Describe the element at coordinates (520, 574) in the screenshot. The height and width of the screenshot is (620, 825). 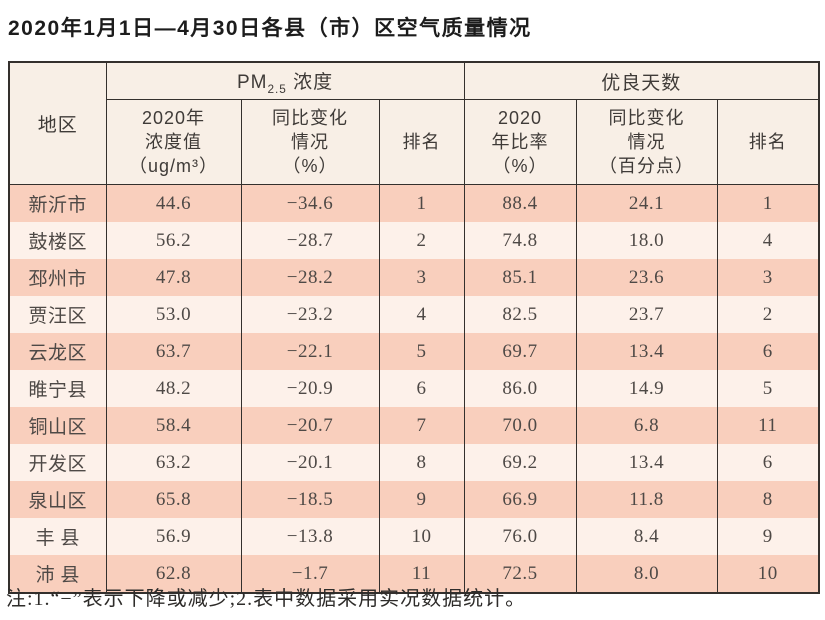
I see `cell-good-rate: 72.5` at that location.